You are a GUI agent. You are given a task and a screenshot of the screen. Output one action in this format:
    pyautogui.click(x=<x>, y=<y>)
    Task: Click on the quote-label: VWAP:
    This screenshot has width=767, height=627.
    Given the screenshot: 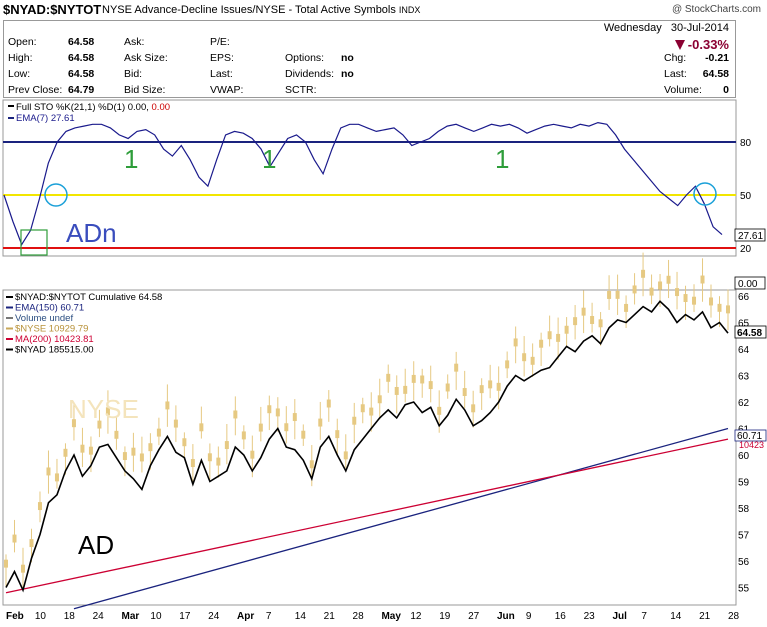 What is the action you would take?
    pyautogui.click(x=227, y=90)
    